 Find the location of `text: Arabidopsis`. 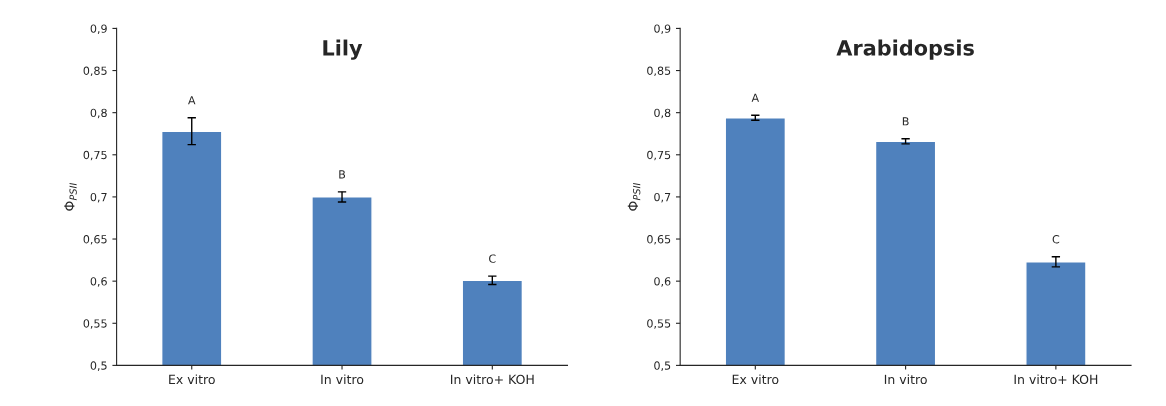

text: Arabidopsis is located at coordinates (905, 49).